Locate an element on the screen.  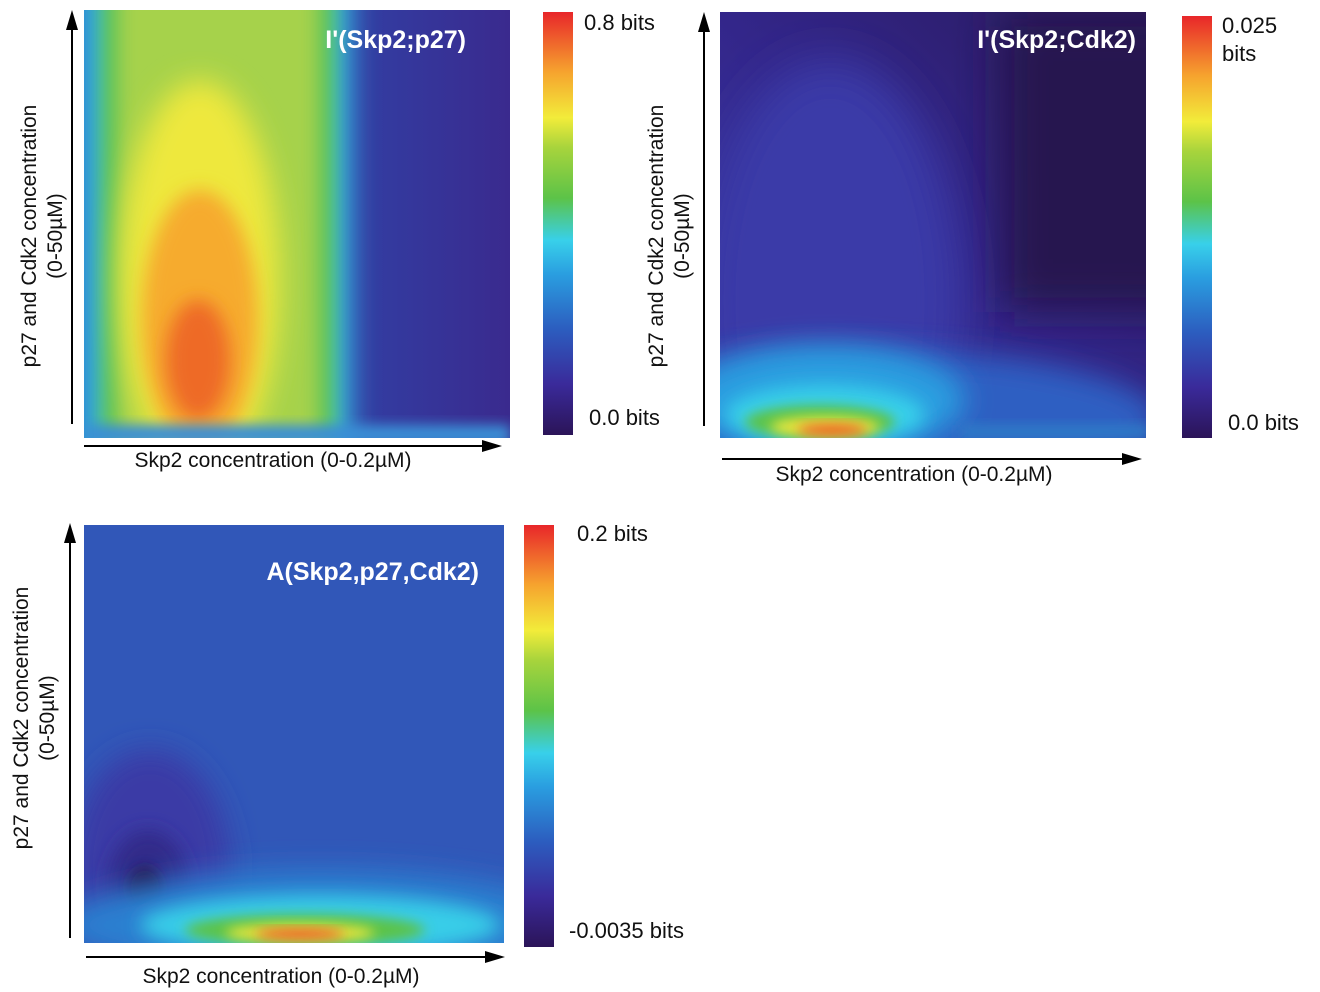
colorbar-max-label: 0.2 bits is located at coordinates (612, 533).